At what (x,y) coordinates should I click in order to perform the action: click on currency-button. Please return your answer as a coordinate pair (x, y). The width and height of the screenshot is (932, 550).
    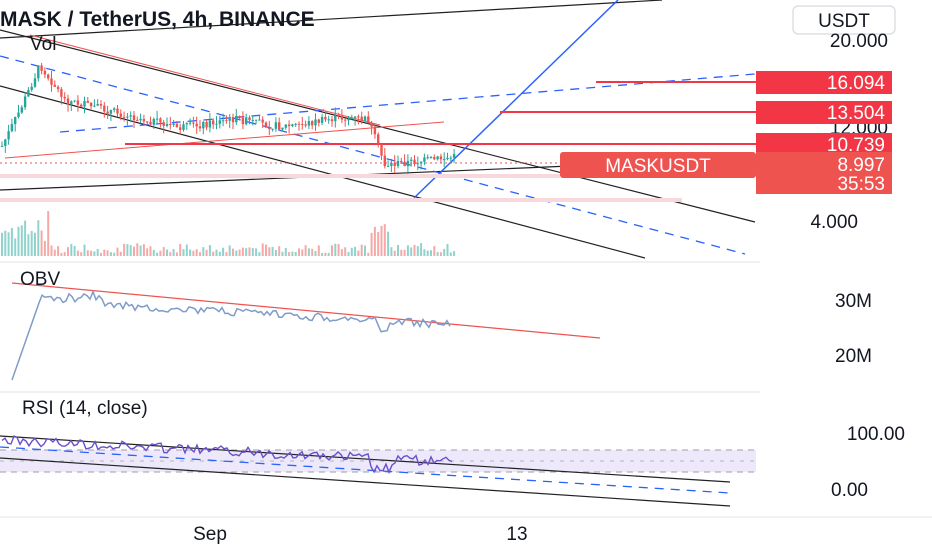
    Looking at the image, I should click on (844, 20).